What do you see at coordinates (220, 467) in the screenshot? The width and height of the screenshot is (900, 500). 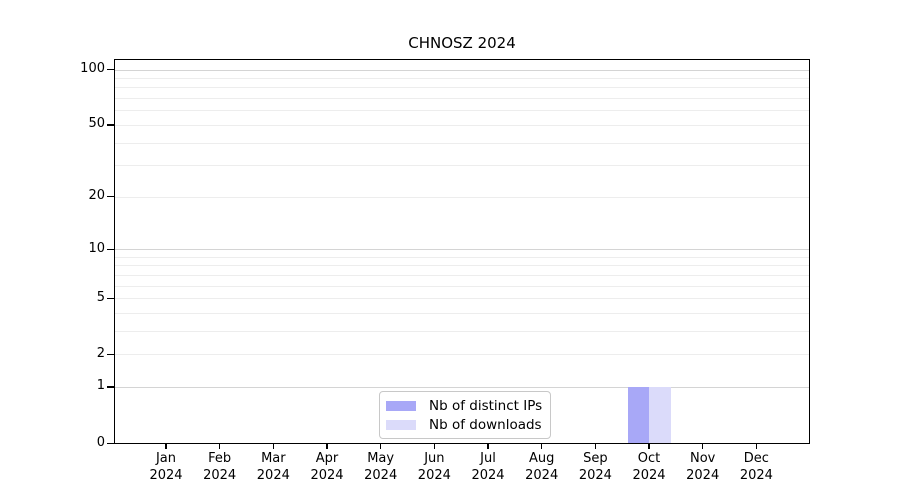 I see `x-tick-label: Feb 2024` at bounding box center [220, 467].